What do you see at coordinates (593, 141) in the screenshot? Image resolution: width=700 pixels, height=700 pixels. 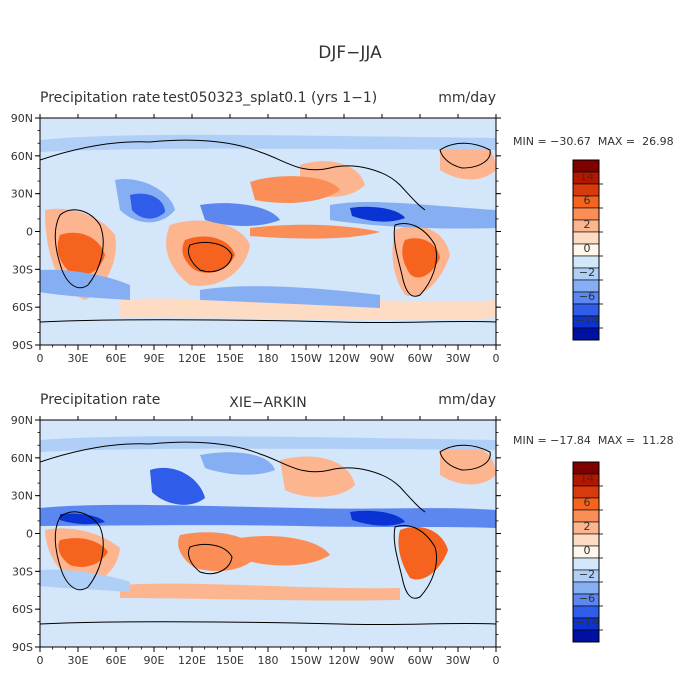 I see `panel-stats: MIN = −30.67 MAX = 26.98` at bounding box center [593, 141].